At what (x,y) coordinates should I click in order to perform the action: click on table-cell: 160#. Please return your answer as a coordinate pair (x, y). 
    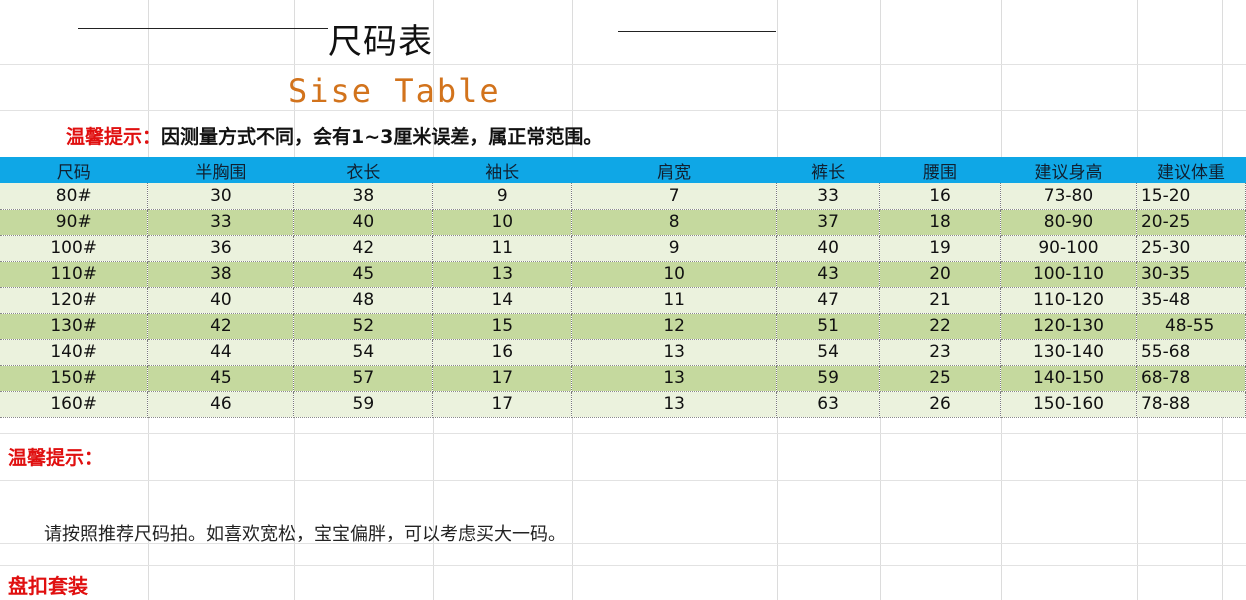
    Looking at the image, I should click on (74, 404).